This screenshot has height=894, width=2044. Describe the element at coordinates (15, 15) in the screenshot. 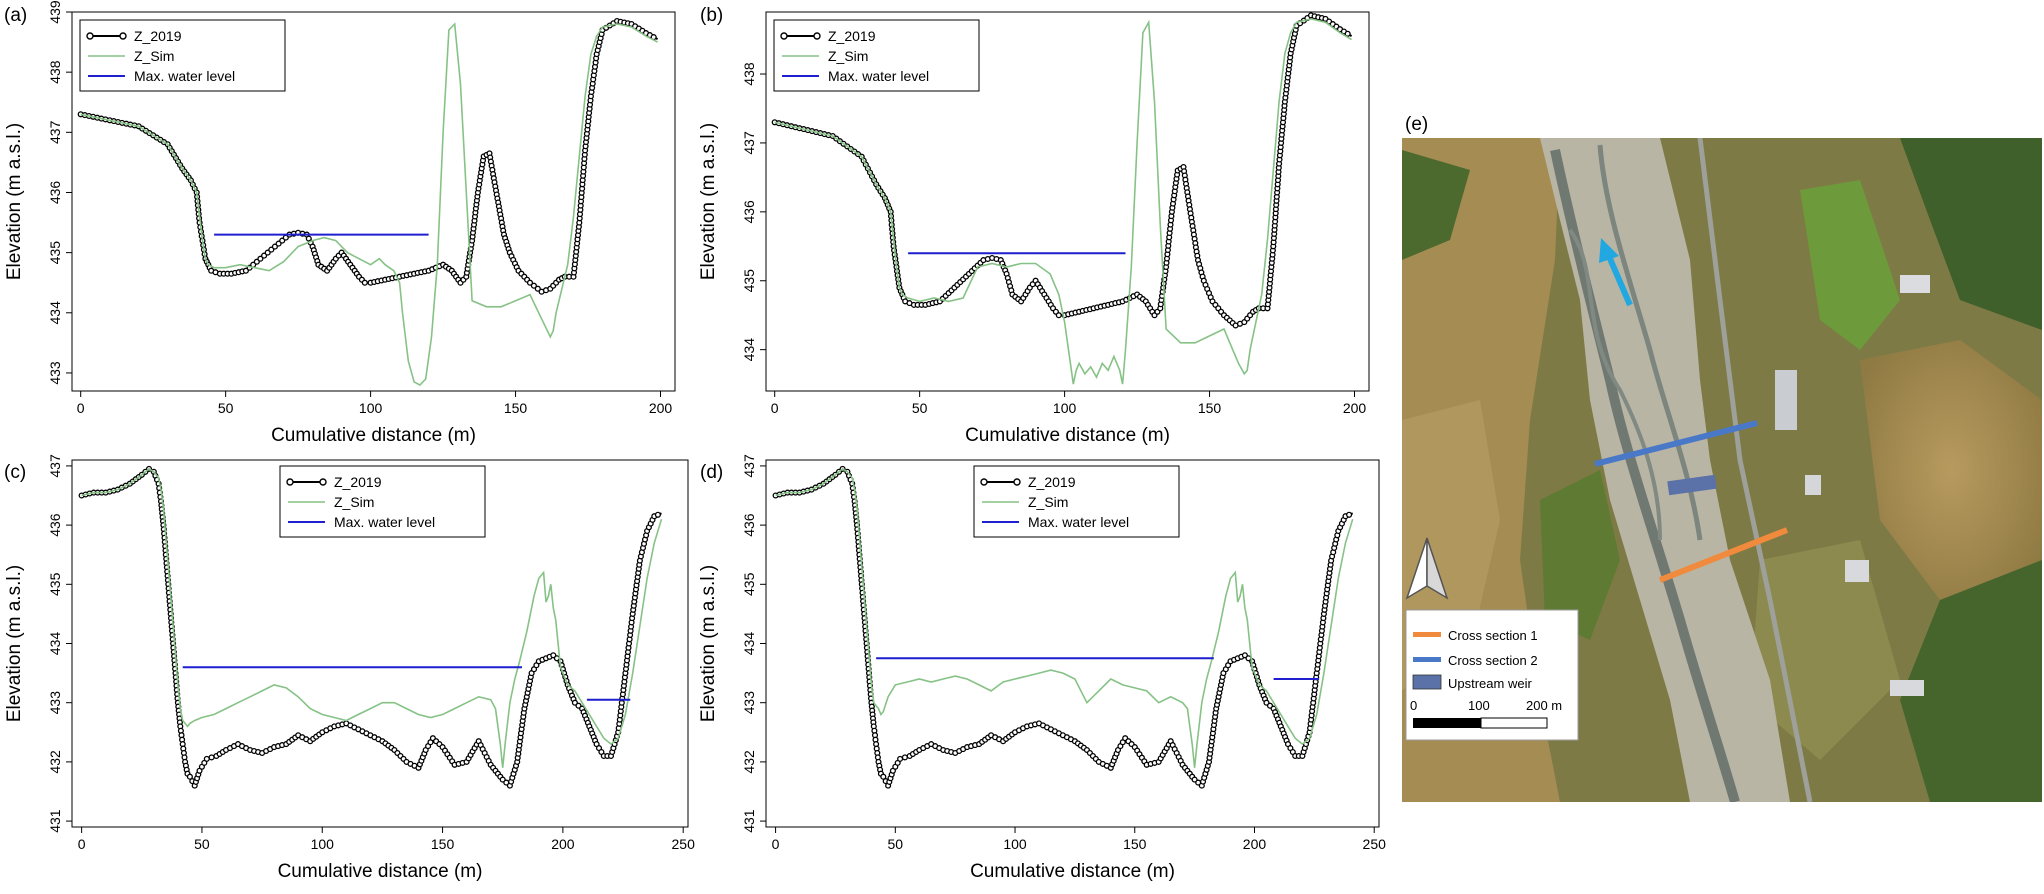

I see `panel-letter-a: (a)` at that location.